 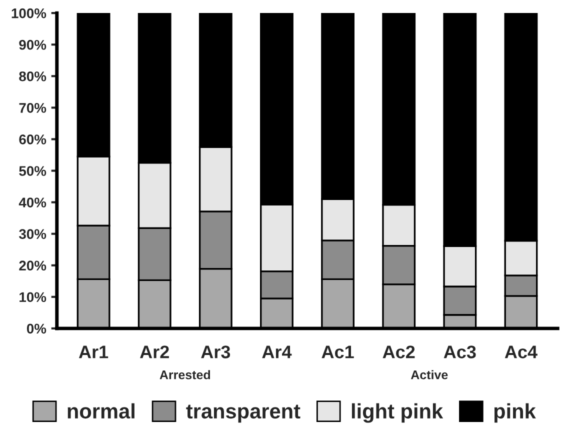 I want to click on y-tick-label: 50%, so click(x=32, y=171).